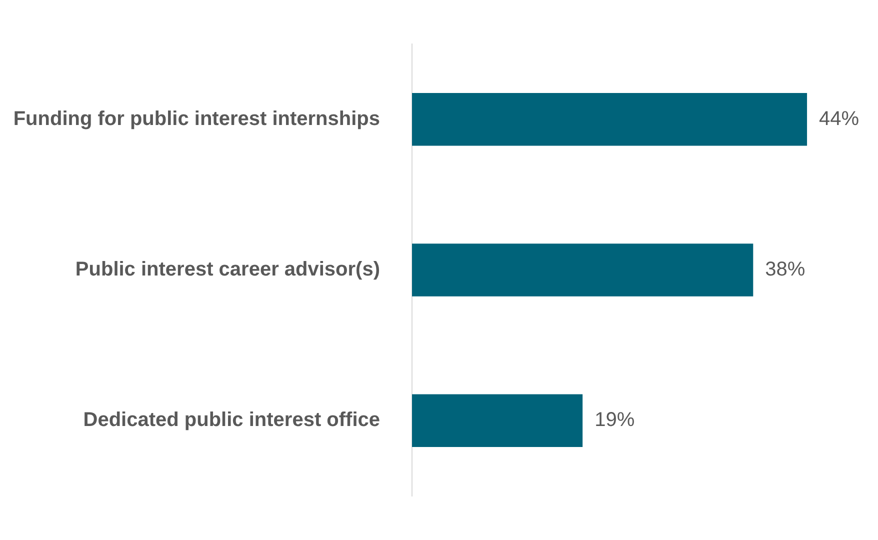  What do you see at coordinates (785, 269) in the screenshot?
I see `data-label: 38%` at bounding box center [785, 269].